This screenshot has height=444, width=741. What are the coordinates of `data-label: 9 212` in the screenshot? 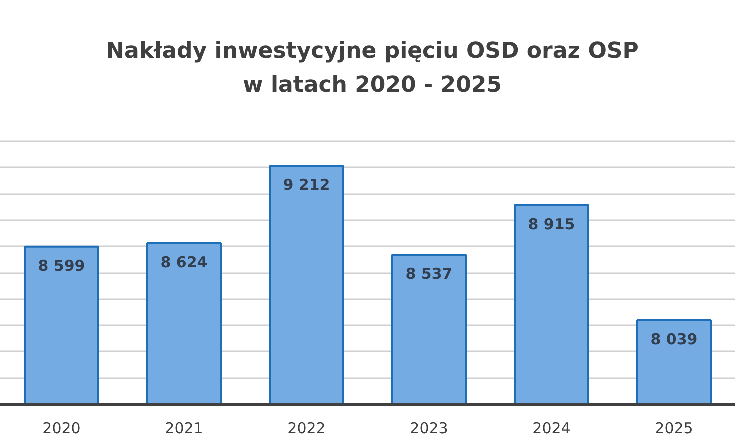 It's located at (306, 185).